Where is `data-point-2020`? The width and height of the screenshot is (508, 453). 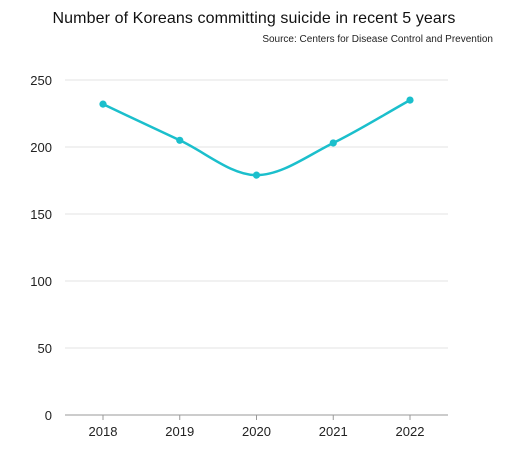 data-point-2020 is located at coordinates (256, 175).